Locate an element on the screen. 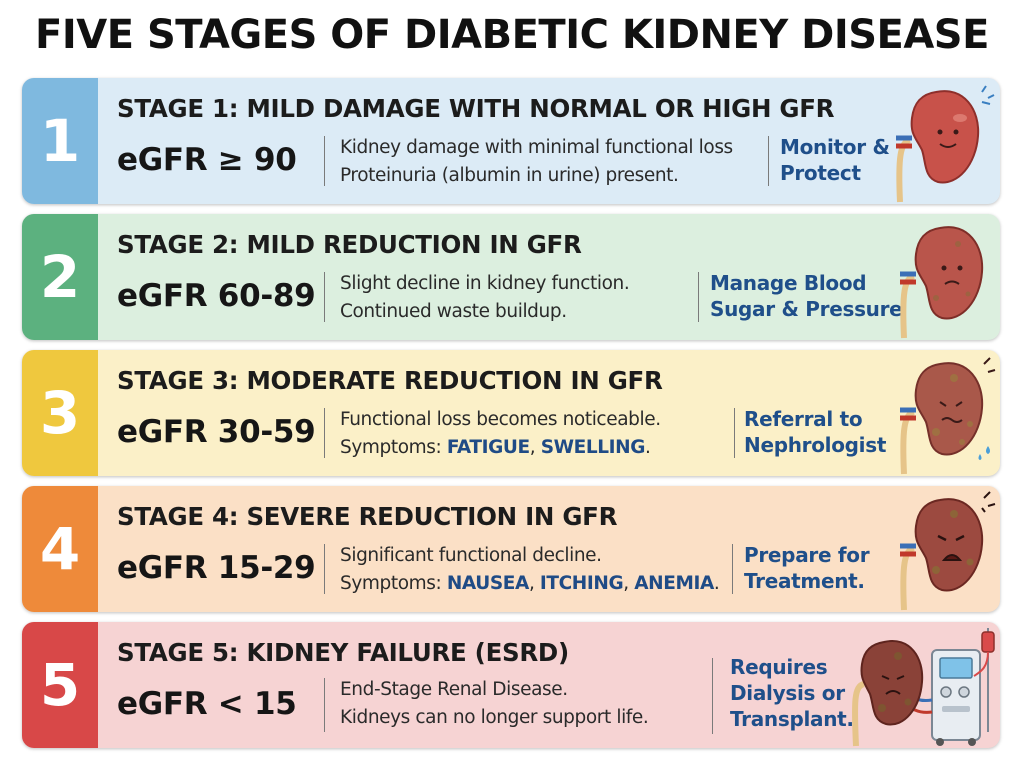 The image size is (1024, 765). healthy-kidney-icon is located at coordinates (945, 144).